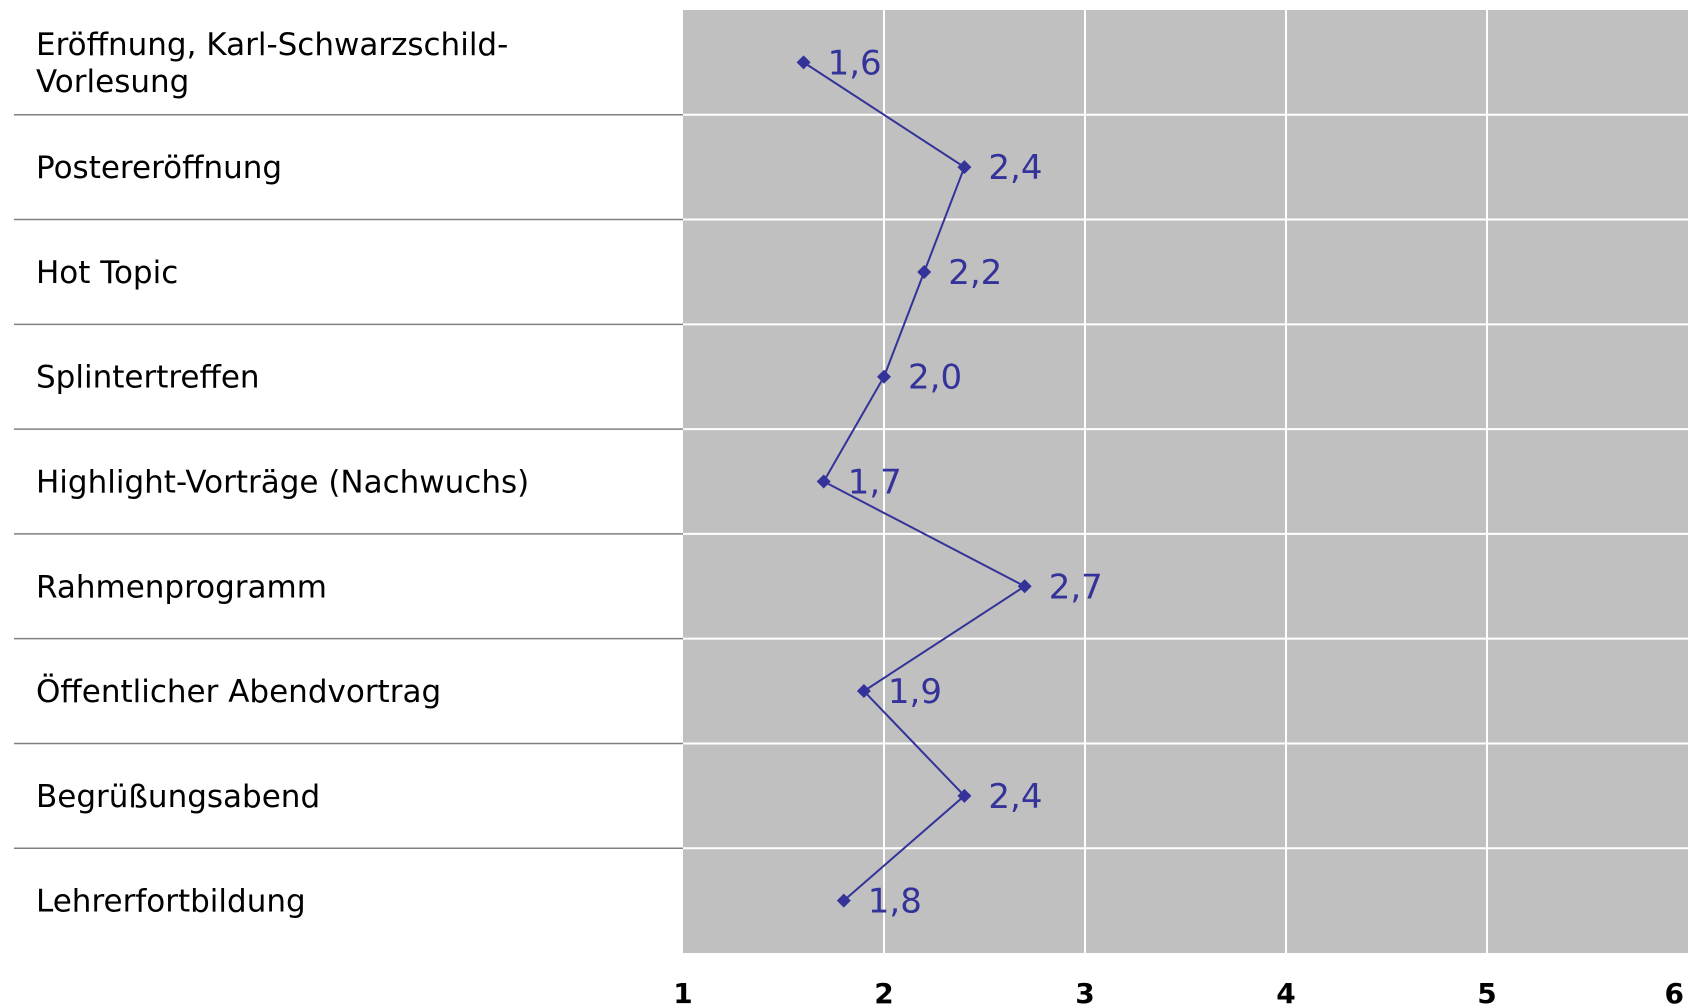 This screenshot has width=1688, height=1005. What do you see at coordinates (855, 63) in the screenshot?
I see `data-label: 1,6` at bounding box center [855, 63].